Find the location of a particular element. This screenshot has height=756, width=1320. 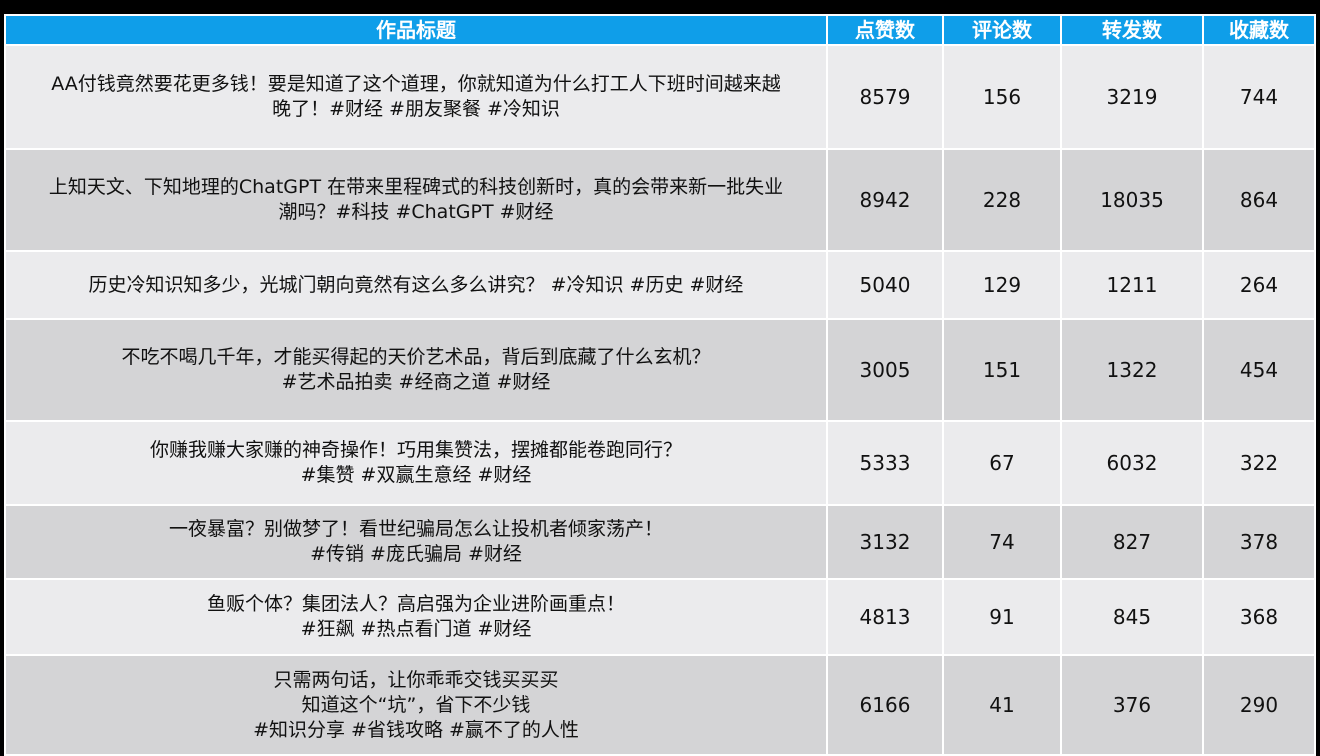

likes-cell: 3005 is located at coordinates (885, 370).